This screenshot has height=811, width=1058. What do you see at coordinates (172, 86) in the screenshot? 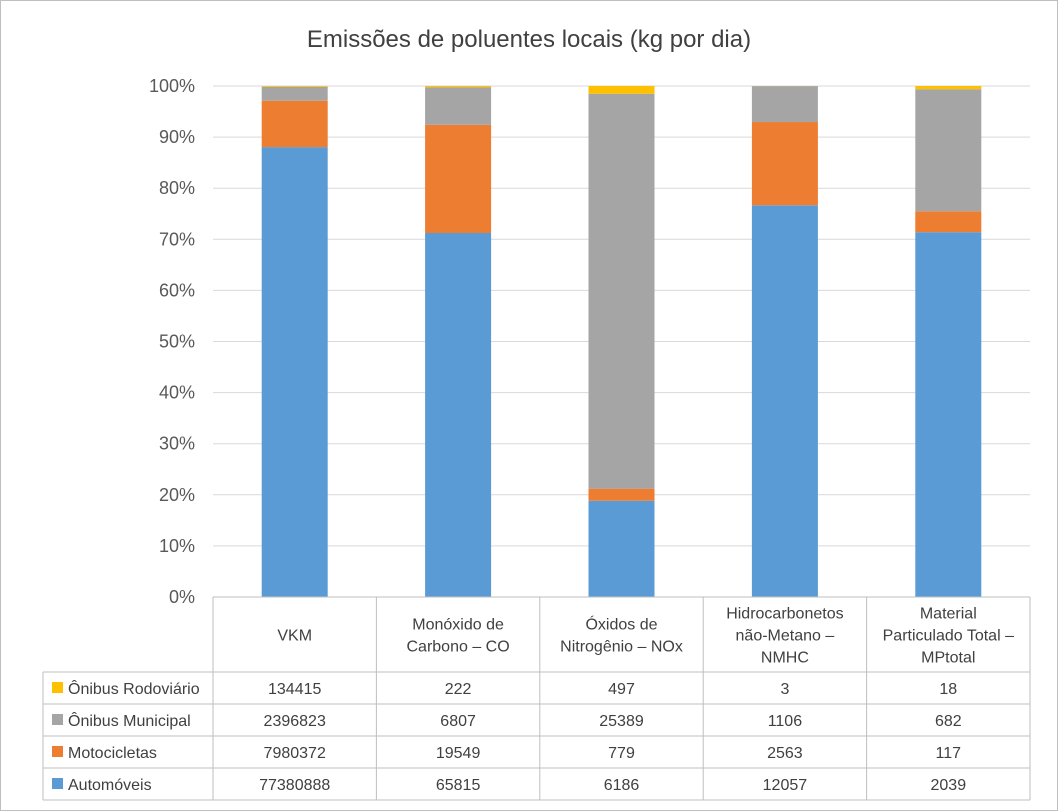
I see `y-tick-label: 100%` at bounding box center [172, 86].